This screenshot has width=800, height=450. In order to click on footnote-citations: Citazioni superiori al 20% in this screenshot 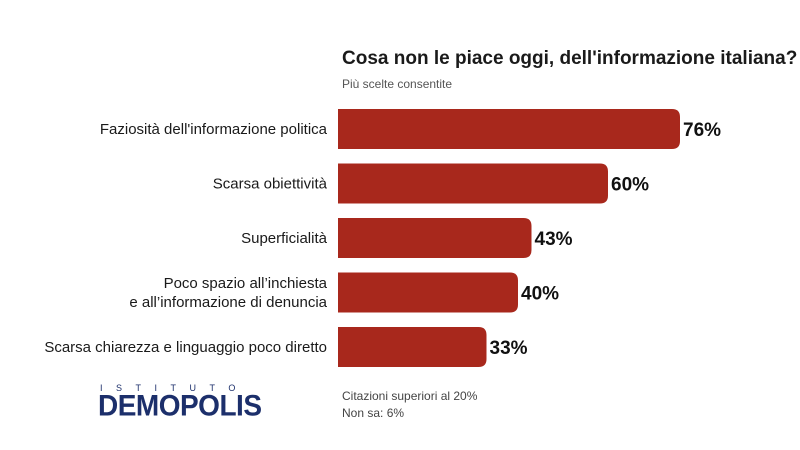, I will do `click(410, 396)`.